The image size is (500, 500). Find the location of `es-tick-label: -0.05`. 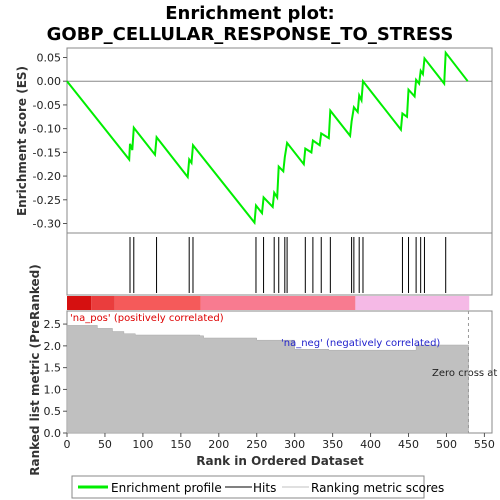

es-tick-label: -0.05 is located at coordinates (47, 105).